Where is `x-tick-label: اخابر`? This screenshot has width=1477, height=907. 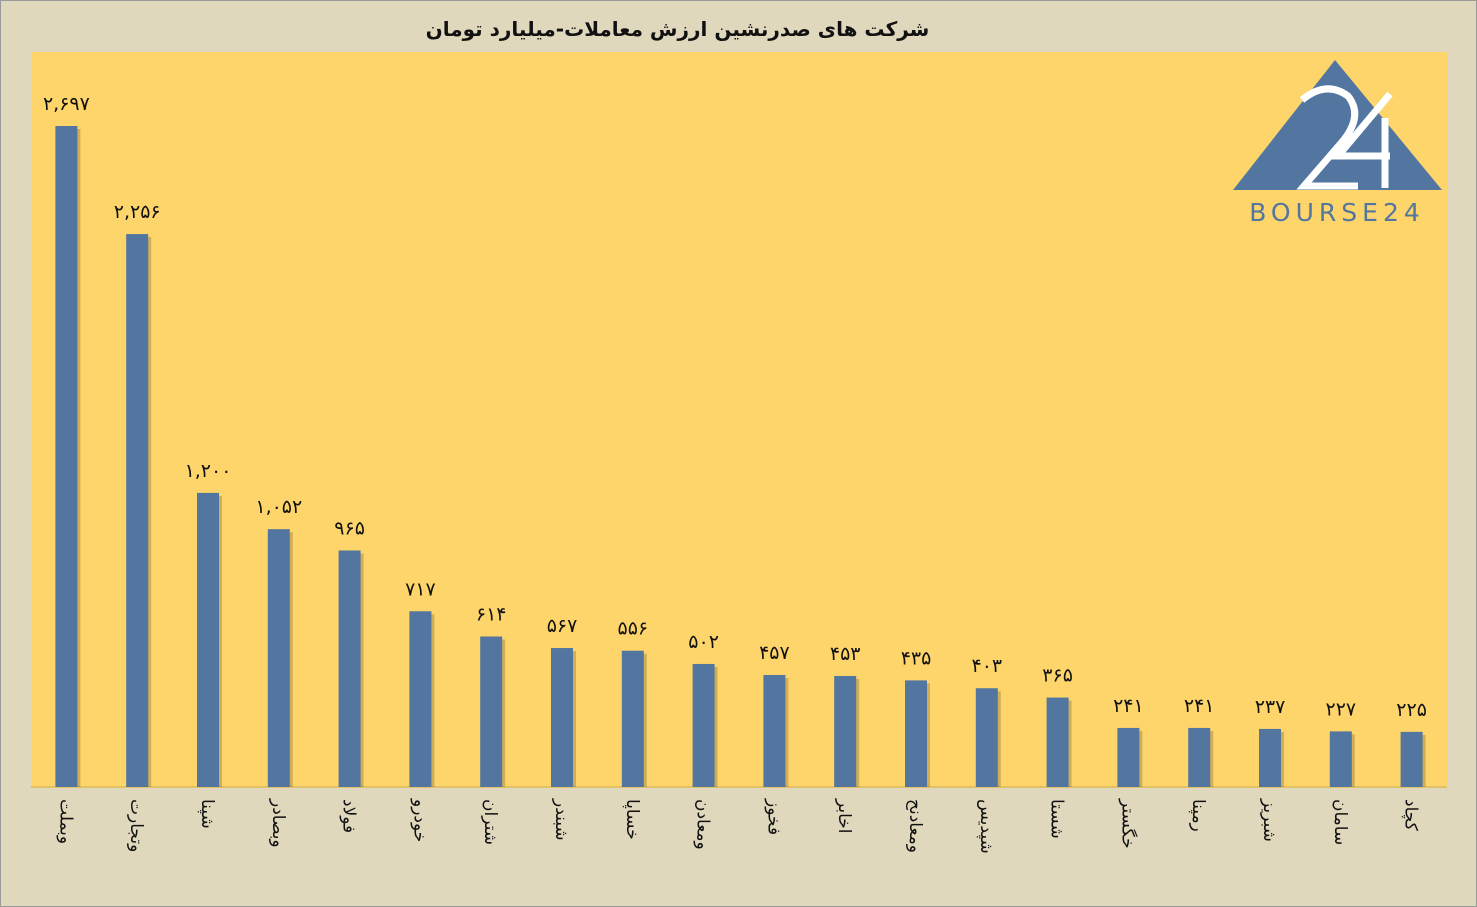
x-tick-label: اخابر is located at coordinates (844, 816).